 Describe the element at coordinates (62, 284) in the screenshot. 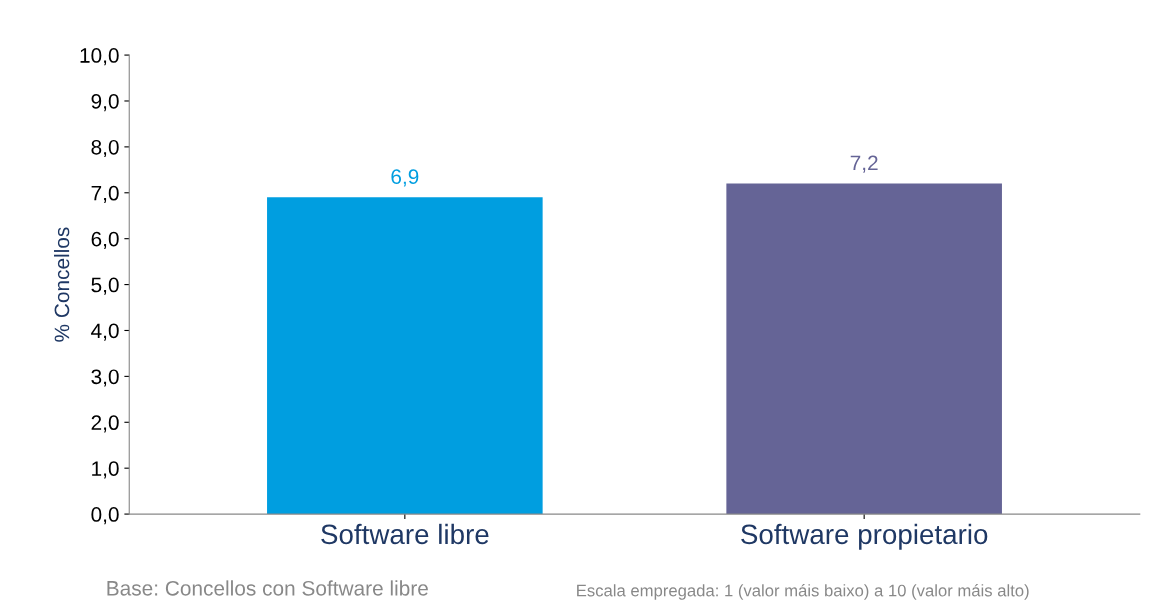

I see `y-axis-title: % Concellos` at that location.